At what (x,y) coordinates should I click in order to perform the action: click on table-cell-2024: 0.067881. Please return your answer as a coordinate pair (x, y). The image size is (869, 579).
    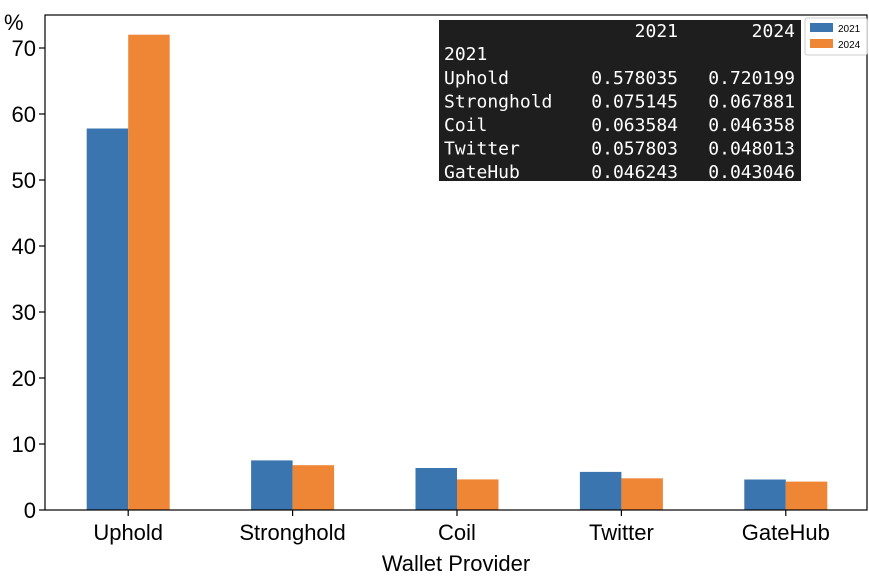
    Looking at the image, I should click on (751, 102).